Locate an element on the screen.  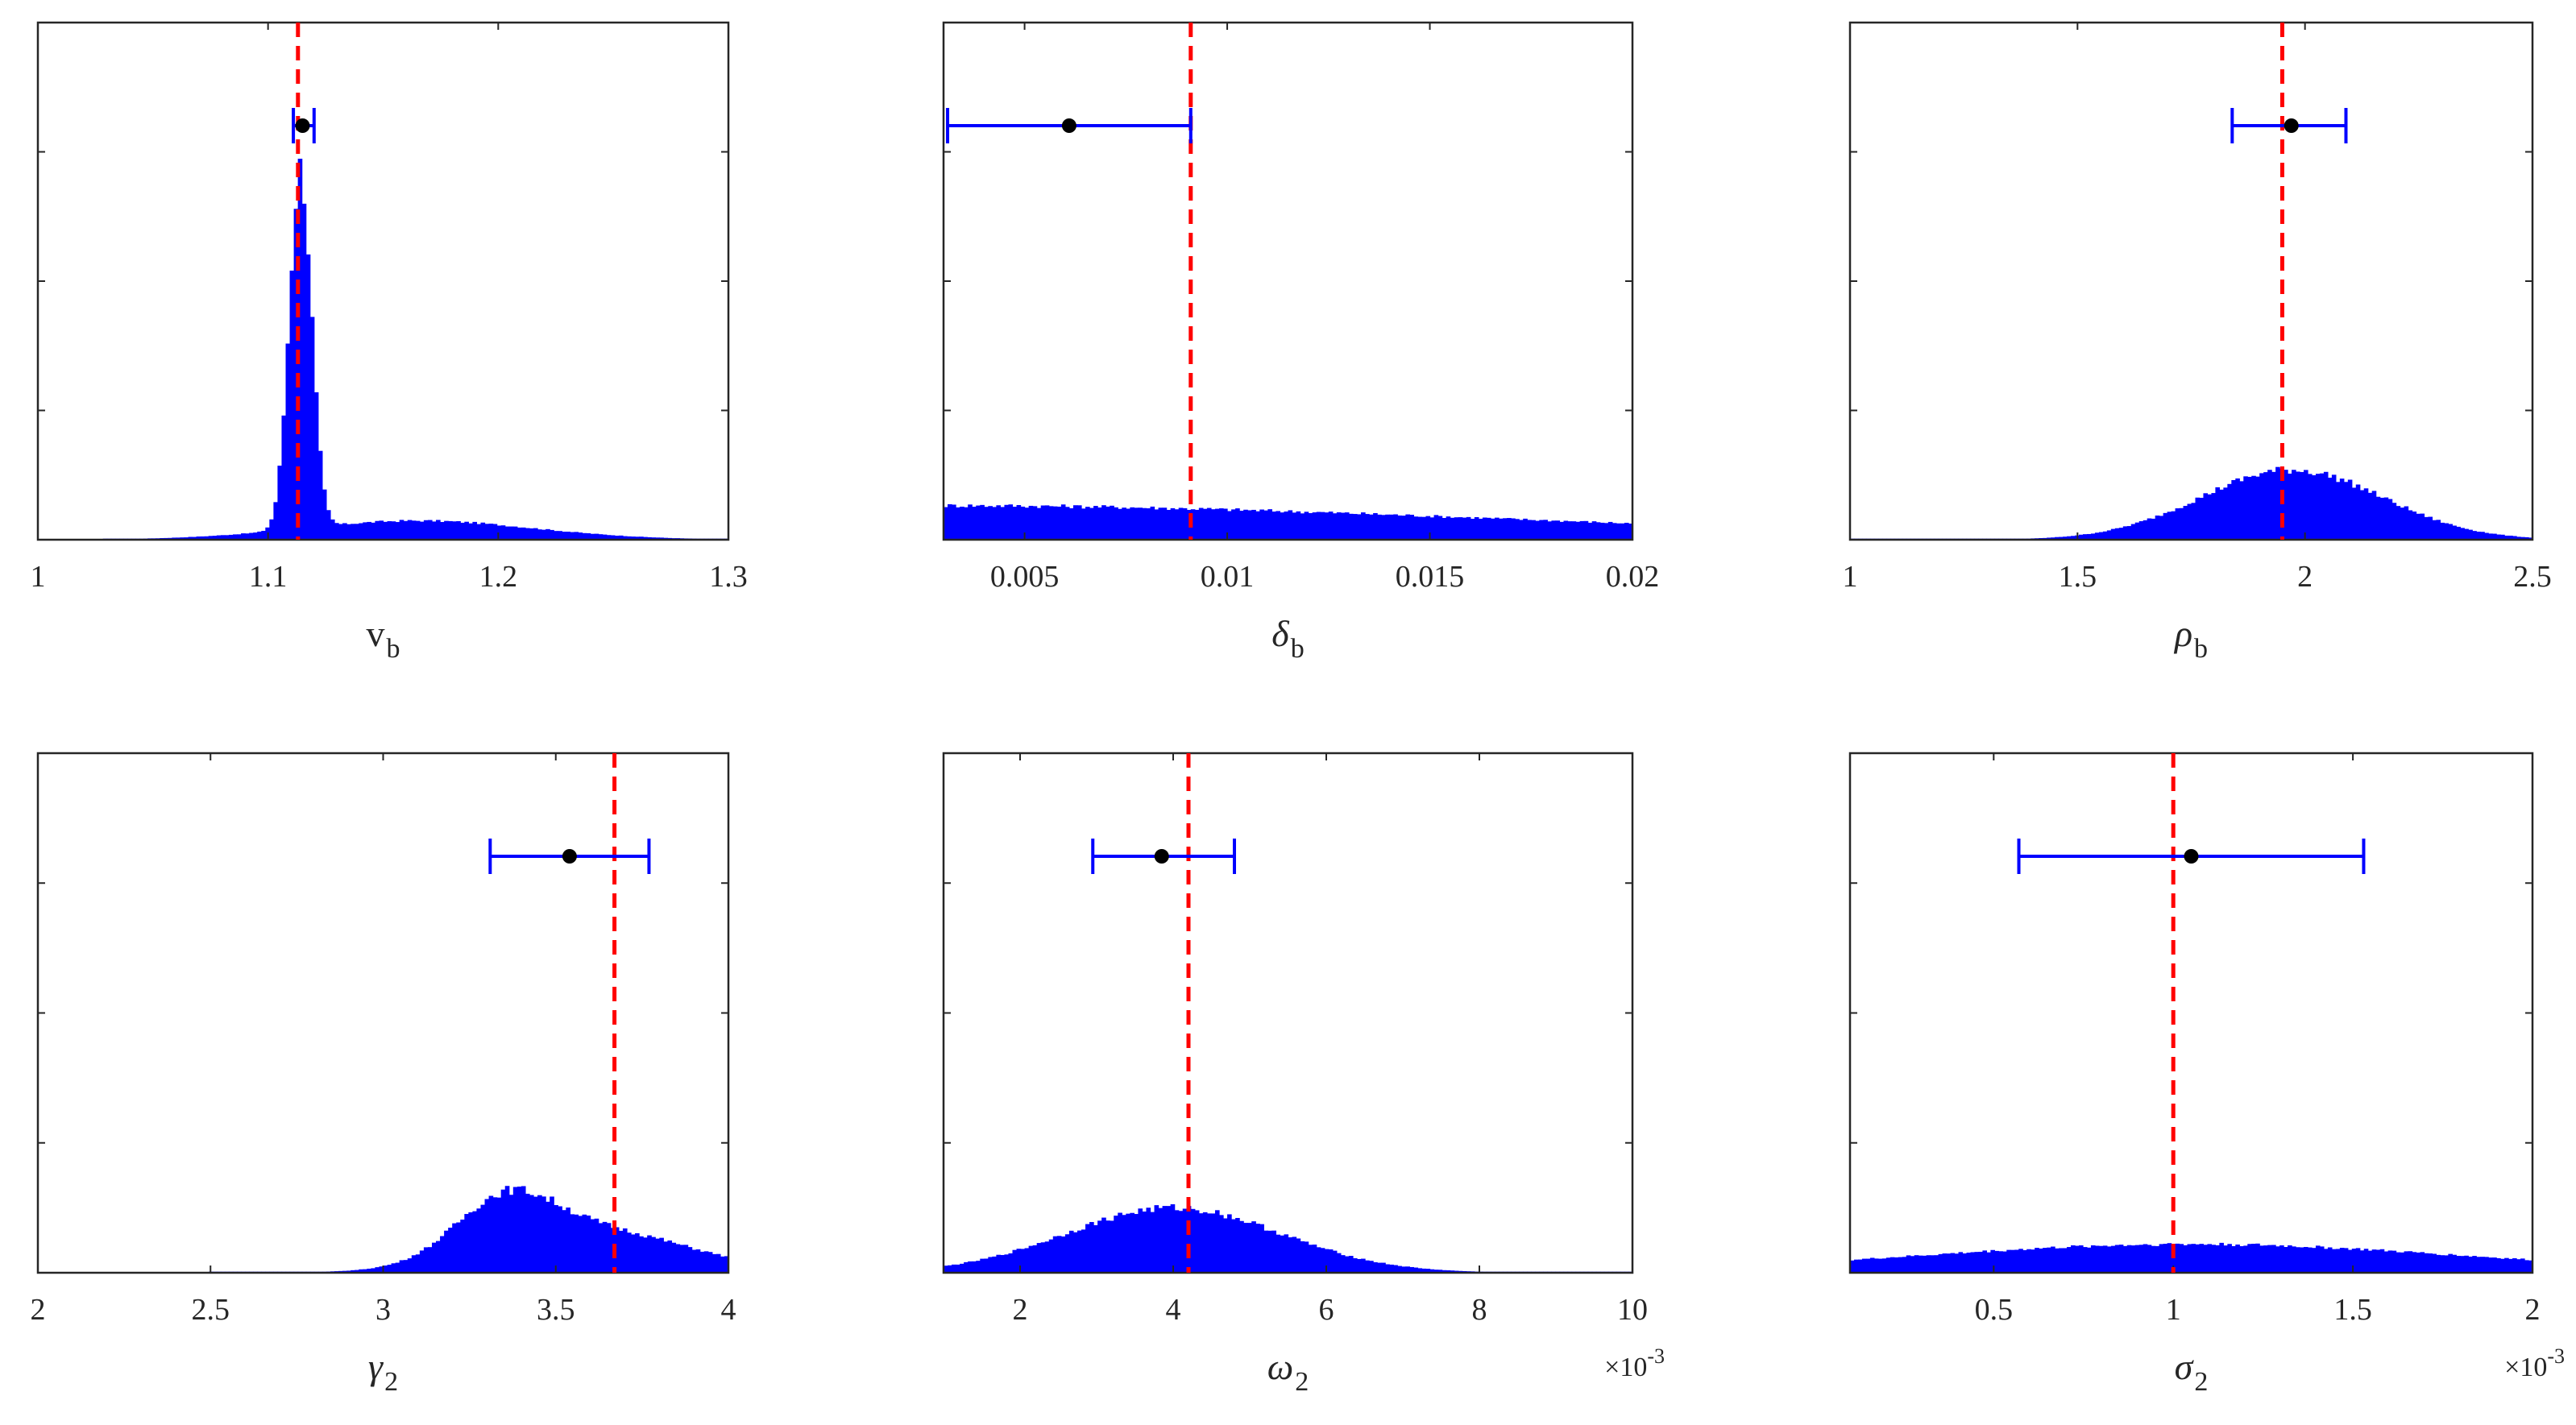
x-axis-label: δb is located at coordinates (1287, 638).